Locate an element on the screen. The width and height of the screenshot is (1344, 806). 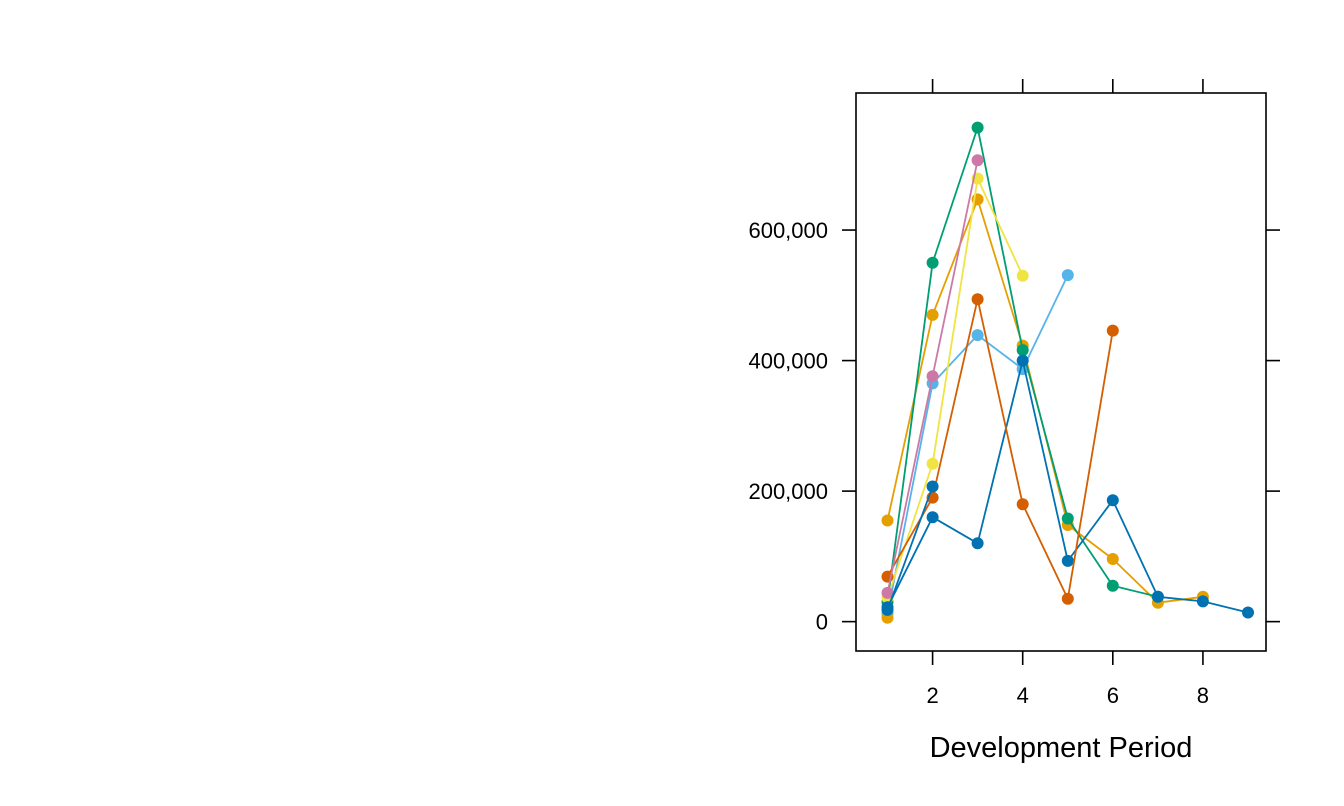
x-tick-label: 6 is located at coordinates (1113, 695).